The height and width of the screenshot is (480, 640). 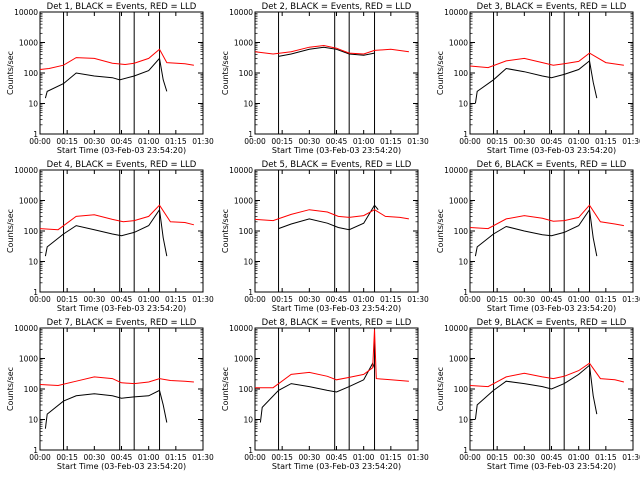 What do you see at coordinates (552, 7) in the screenshot?
I see `panel-title: Det 3, BLACK = Events, RED = LLD` at bounding box center [552, 7].